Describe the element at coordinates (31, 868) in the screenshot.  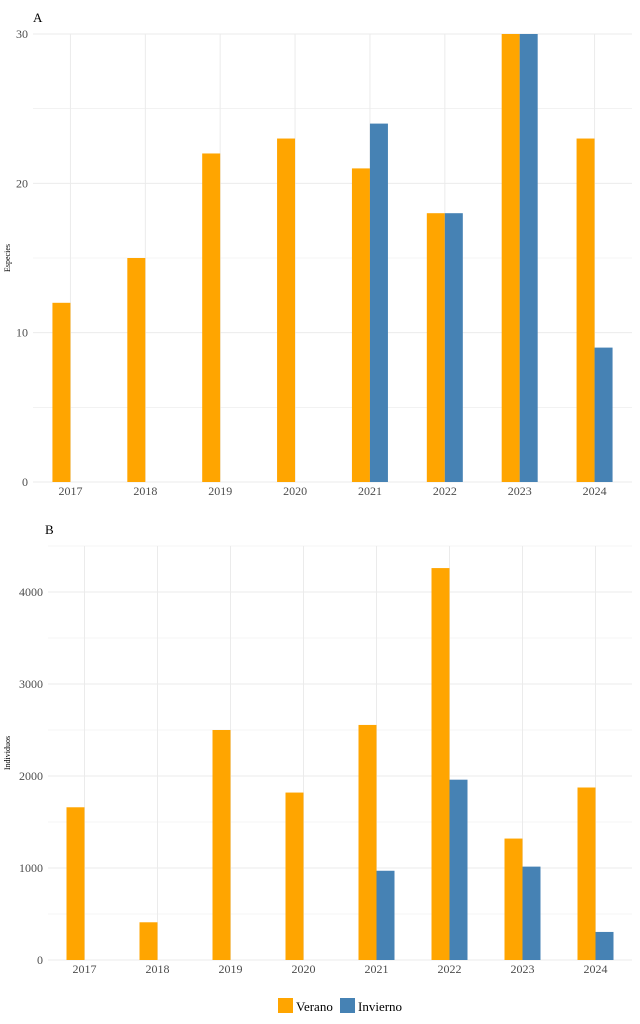
I see `y-tick-label: 1000` at that location.